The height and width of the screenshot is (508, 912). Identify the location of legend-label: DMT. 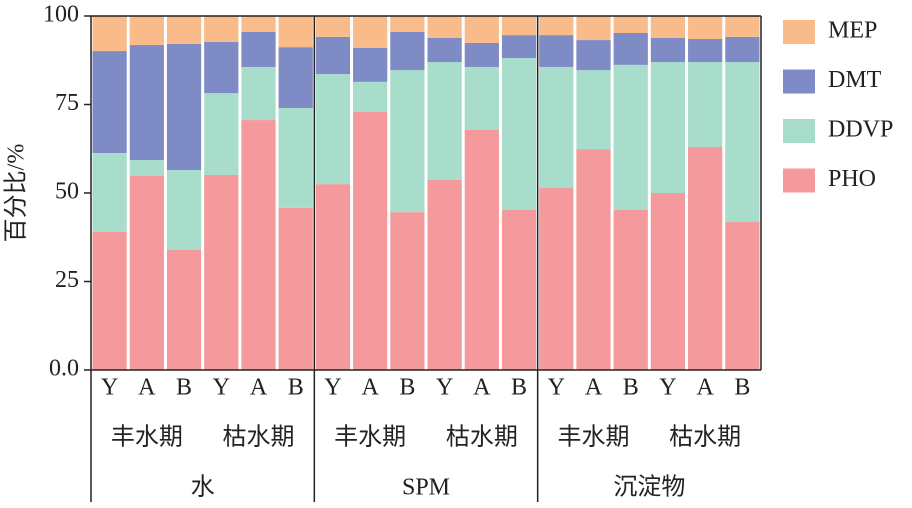
(855, 80).